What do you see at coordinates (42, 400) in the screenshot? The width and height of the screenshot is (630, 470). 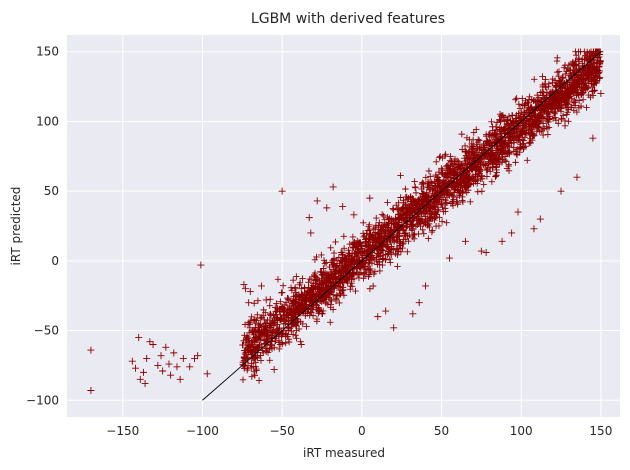 I see `y-tick-label: −100` at bounding box center [42, 400].